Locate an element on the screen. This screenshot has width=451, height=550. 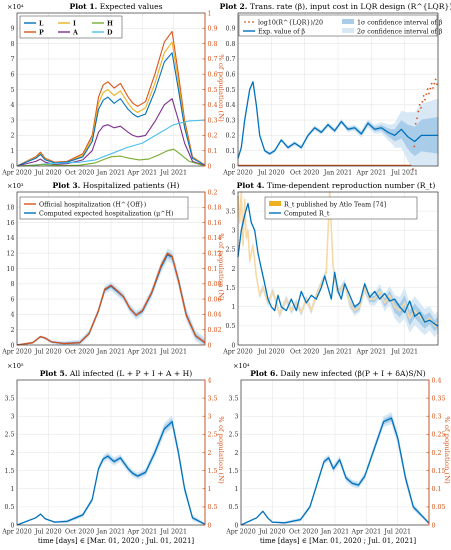
y-tick-label: 14 is located at coordinates (10, 238).